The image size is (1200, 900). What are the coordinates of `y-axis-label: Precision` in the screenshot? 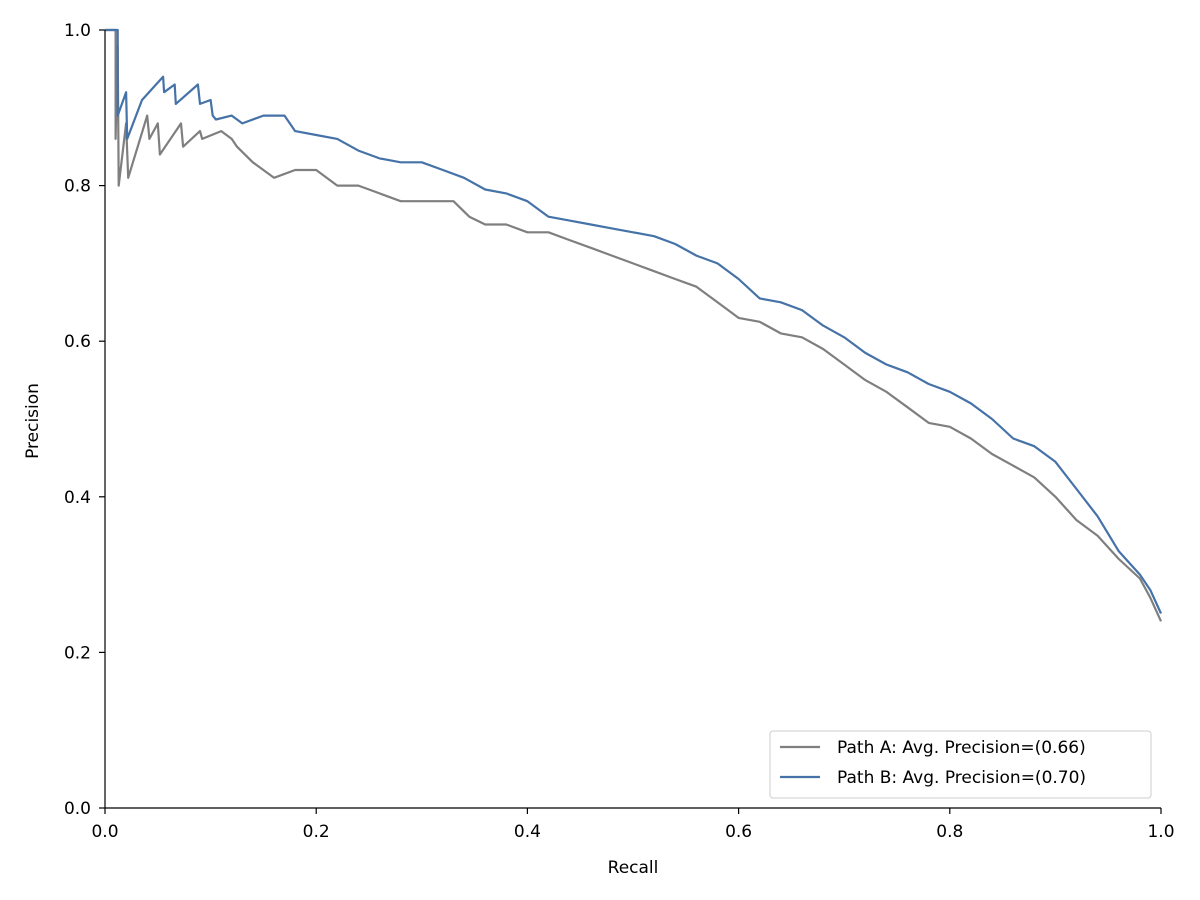 It's located at (33, 421).